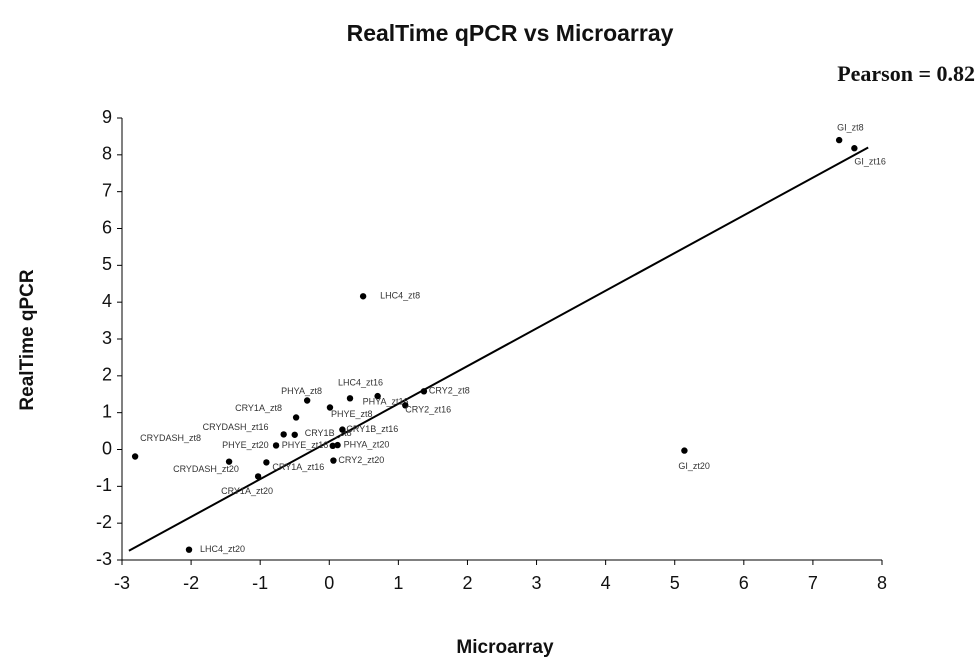 This screenshot has height=660, width=975. Describe the element at coordinates (606, 583) in the screenshot. I see `x-tick-label: 4` at that location.